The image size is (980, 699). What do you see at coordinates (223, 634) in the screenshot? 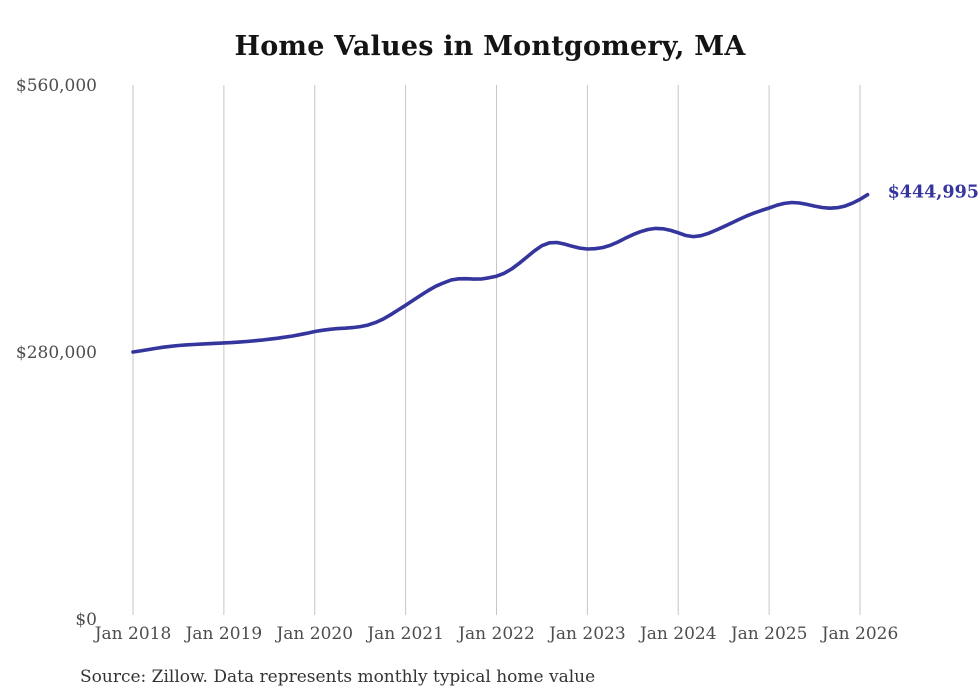
I see `x-tick-label: Jan 2019` at bounding box center [223, 634].